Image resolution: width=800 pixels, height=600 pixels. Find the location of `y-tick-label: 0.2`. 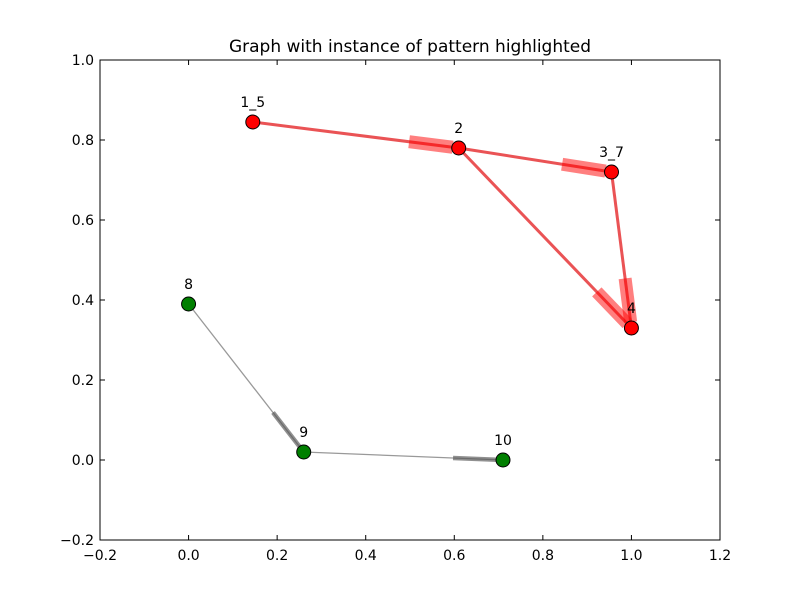

y-tick-label: 0.2 is located at coordinates (83, 381).